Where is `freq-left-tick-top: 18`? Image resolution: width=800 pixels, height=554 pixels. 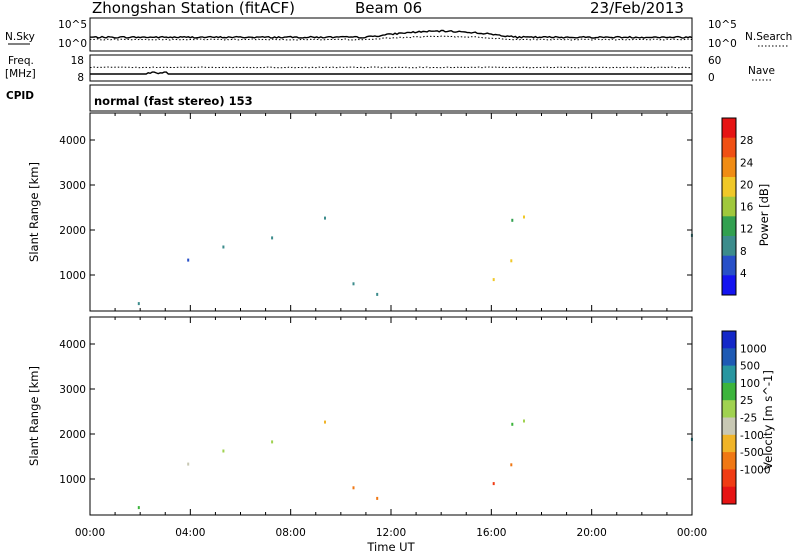
freq-left-tick-top: 18 is located at coordinates (77, 61).